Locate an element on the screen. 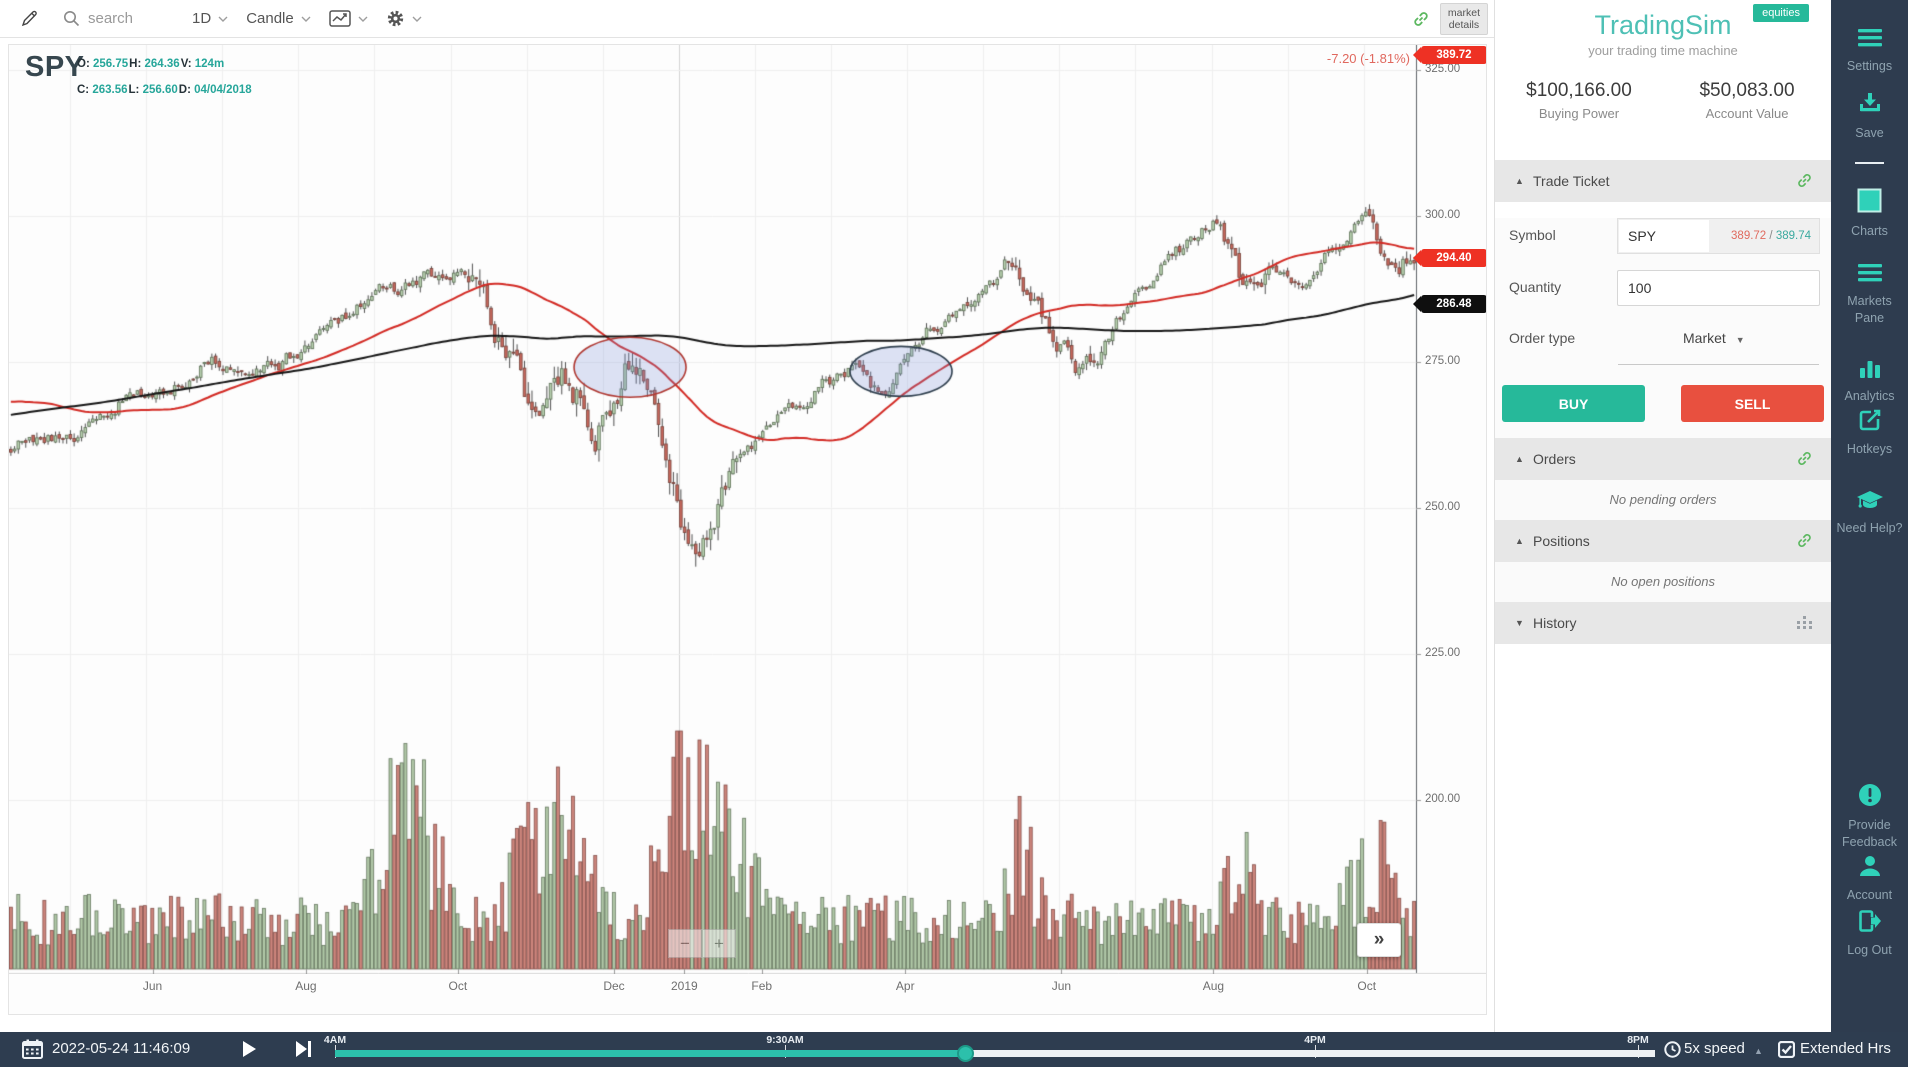 Image resolution: width=1908 pixels, height=1067 pixels. ohlc-legend: SPY is located at coordinates (55, 67).